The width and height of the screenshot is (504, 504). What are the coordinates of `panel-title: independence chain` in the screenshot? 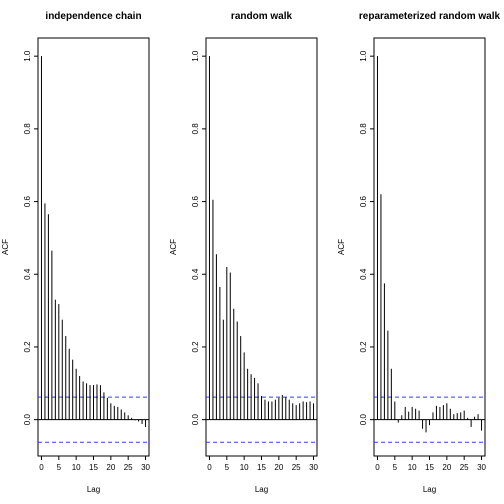 It's located at (93, 16).